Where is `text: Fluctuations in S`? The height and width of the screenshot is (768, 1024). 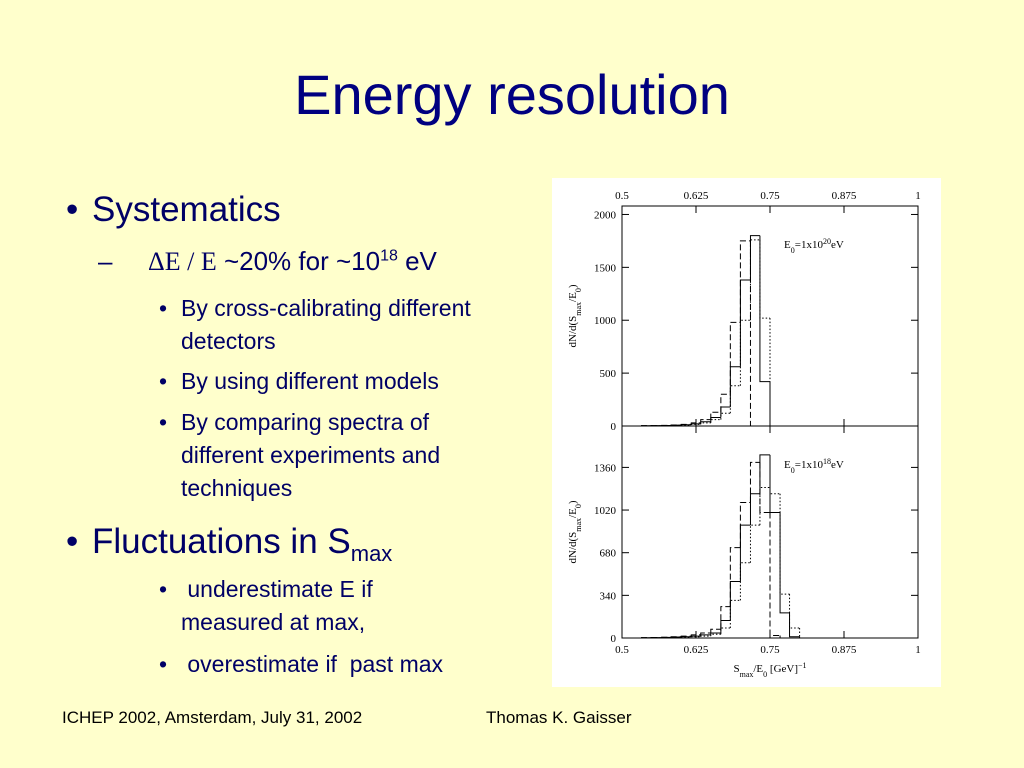
text: Fluctuations in S is located at coordinates (221, 541).